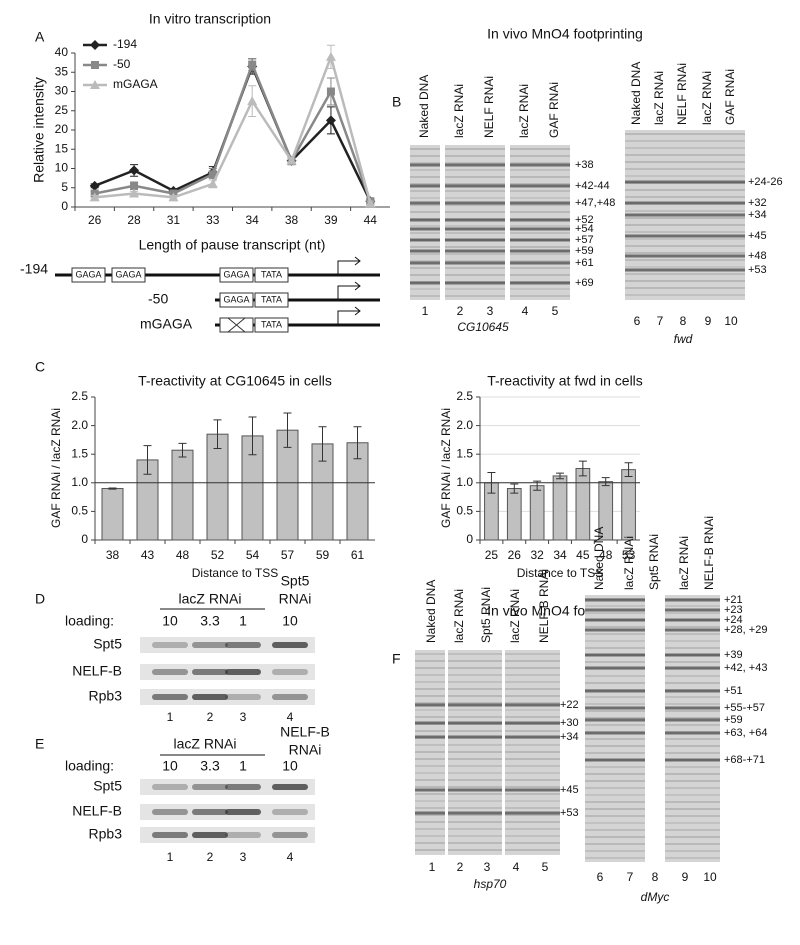  I want to click on band-label: +68-+71, so click(744, 760).